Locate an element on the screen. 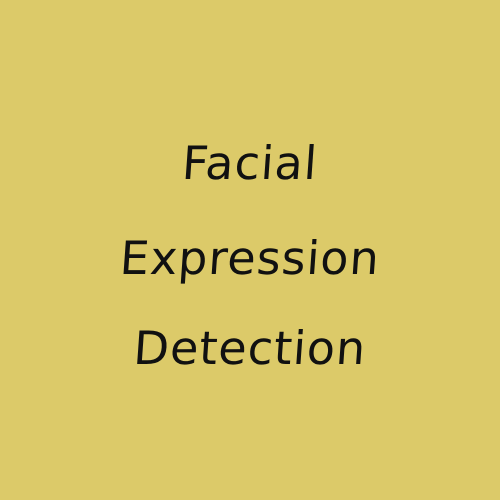  title-line-2: Expression is located at coordinates (250, 258).